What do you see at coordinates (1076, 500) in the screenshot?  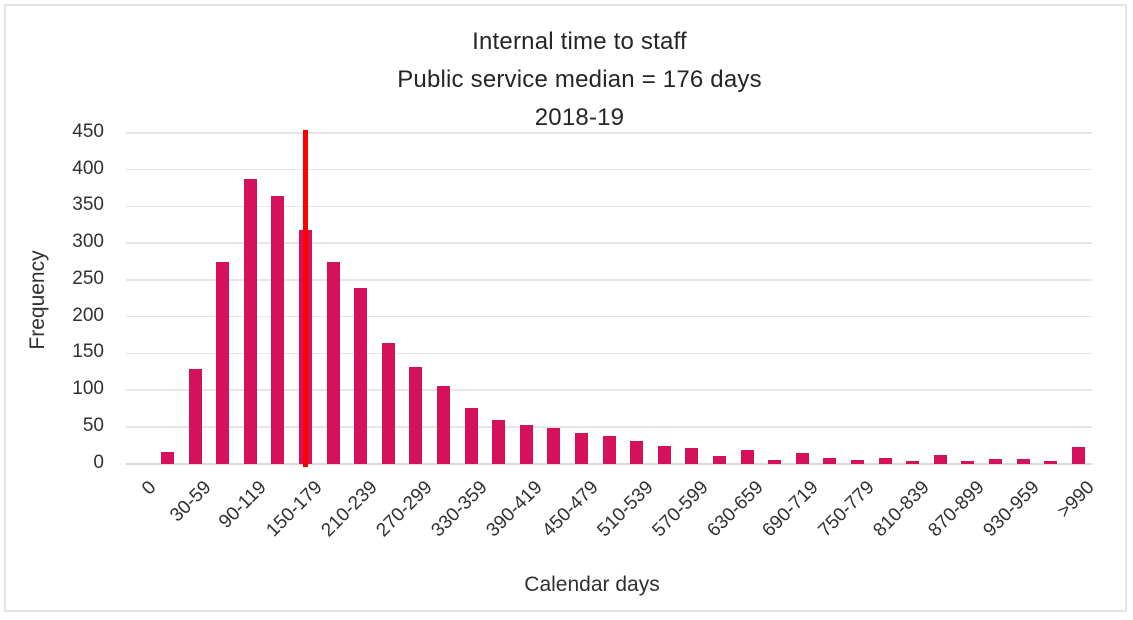 I see `x-tick-label-text: >990` at bounding box center [1076, 500].